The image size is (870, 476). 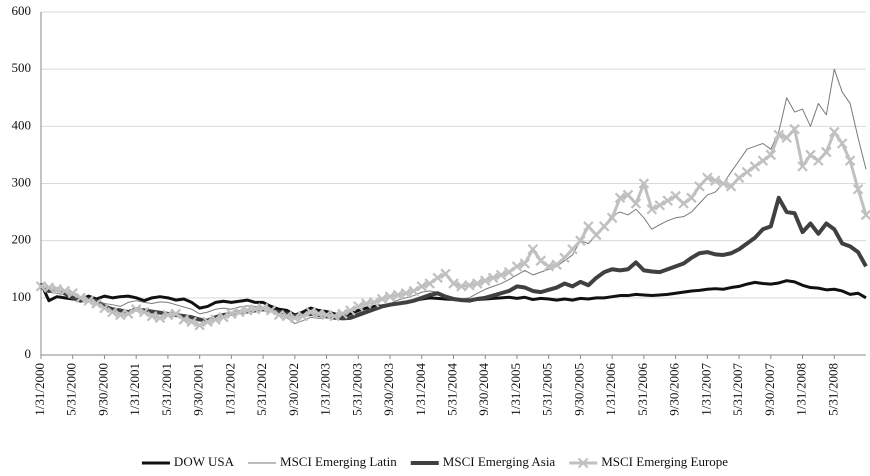 I want to click on legend-label: MSCI Emerging Latin, so click(x=338, y=461).